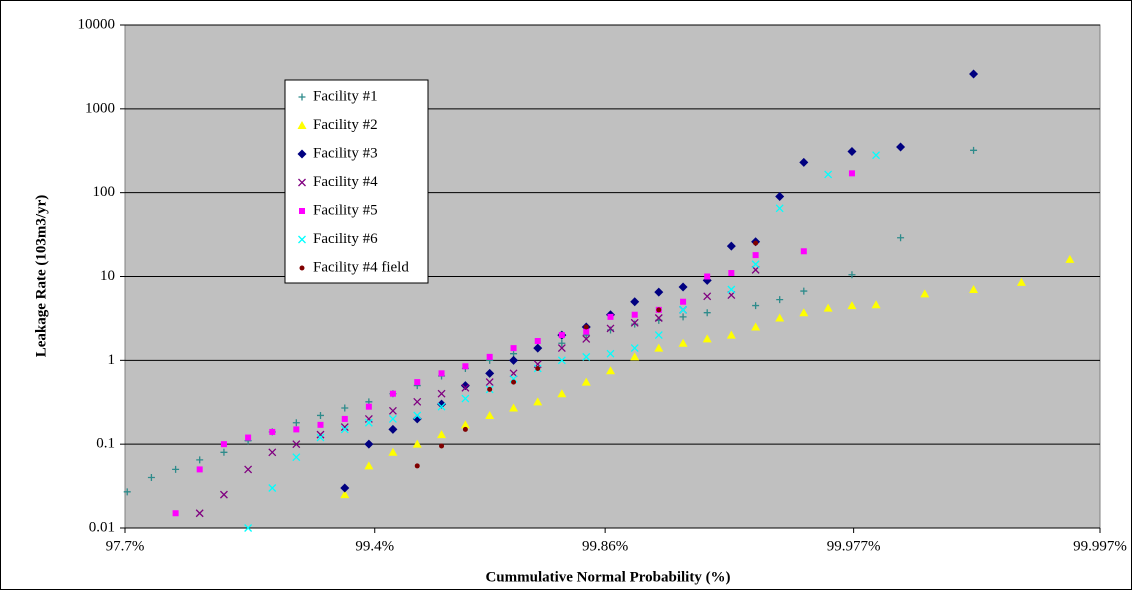 This screenshot has height=595, width=1132. I want to click on legend-label: Facility #4, so click(345, 182).